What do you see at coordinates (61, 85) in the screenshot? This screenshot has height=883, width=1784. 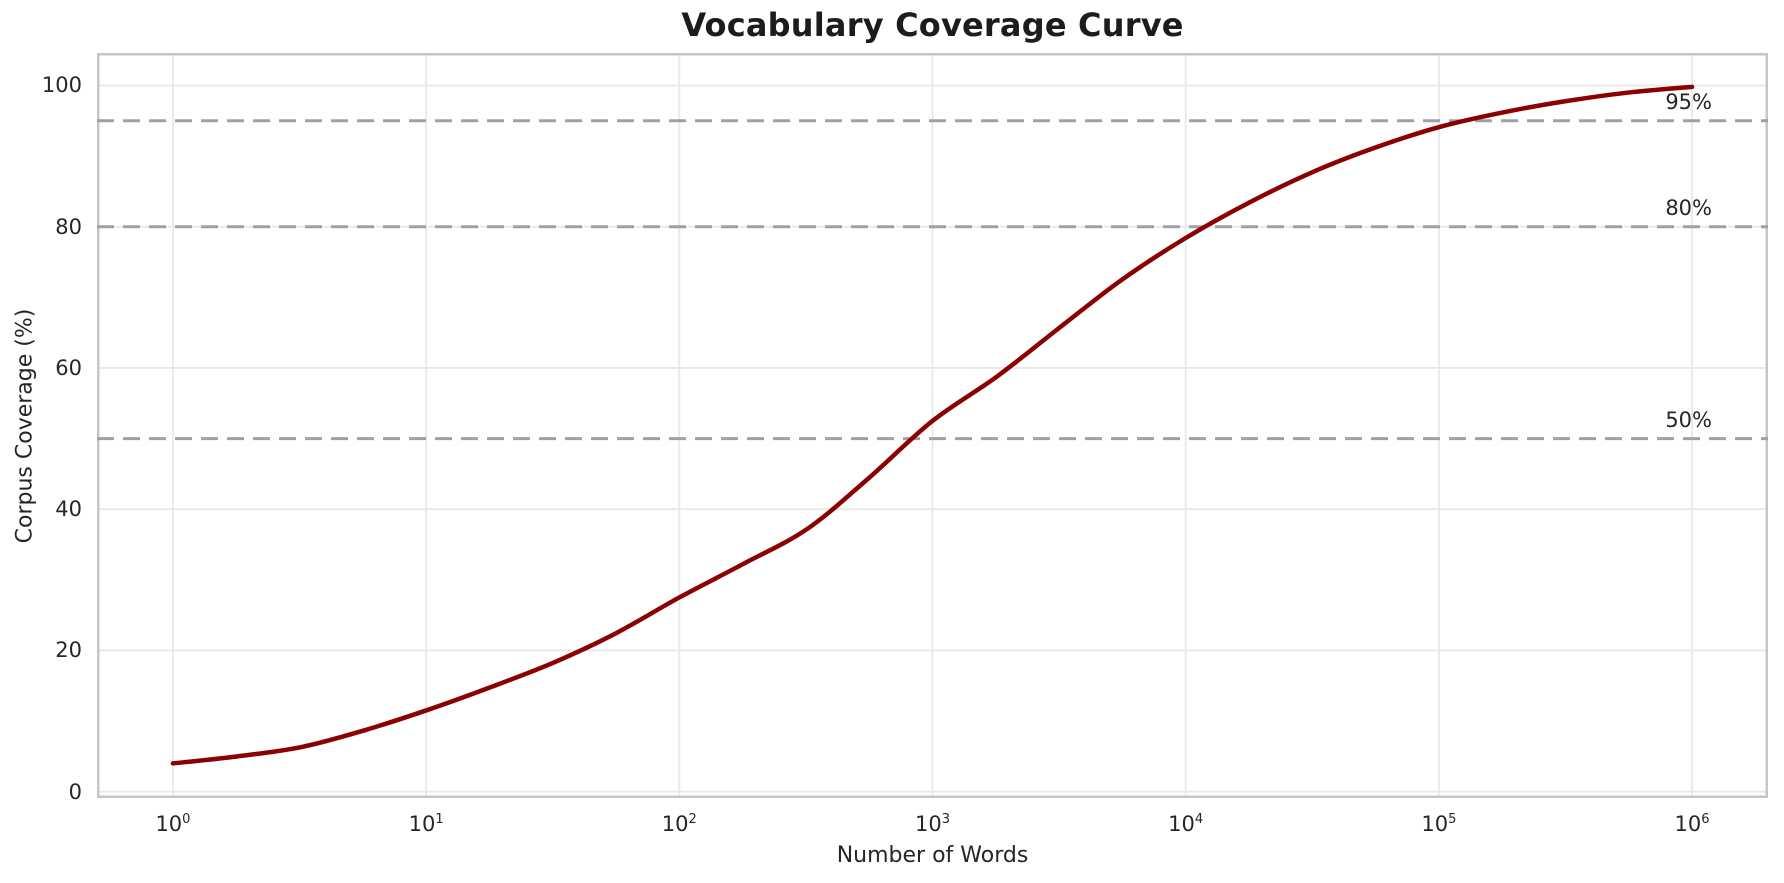 I see `y-tick-label-100: 100` at bounding box center [61, 85].